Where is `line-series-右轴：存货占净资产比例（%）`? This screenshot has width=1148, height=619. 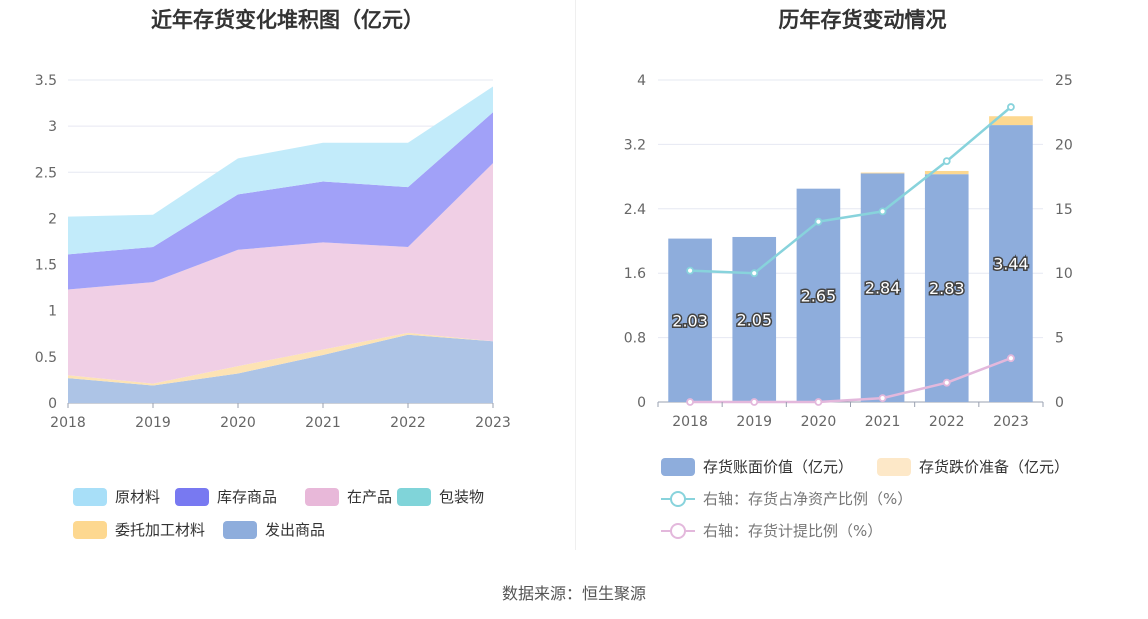 line-series-右轴：存货占净资产比例（%） is located at coordinates (851, 190).